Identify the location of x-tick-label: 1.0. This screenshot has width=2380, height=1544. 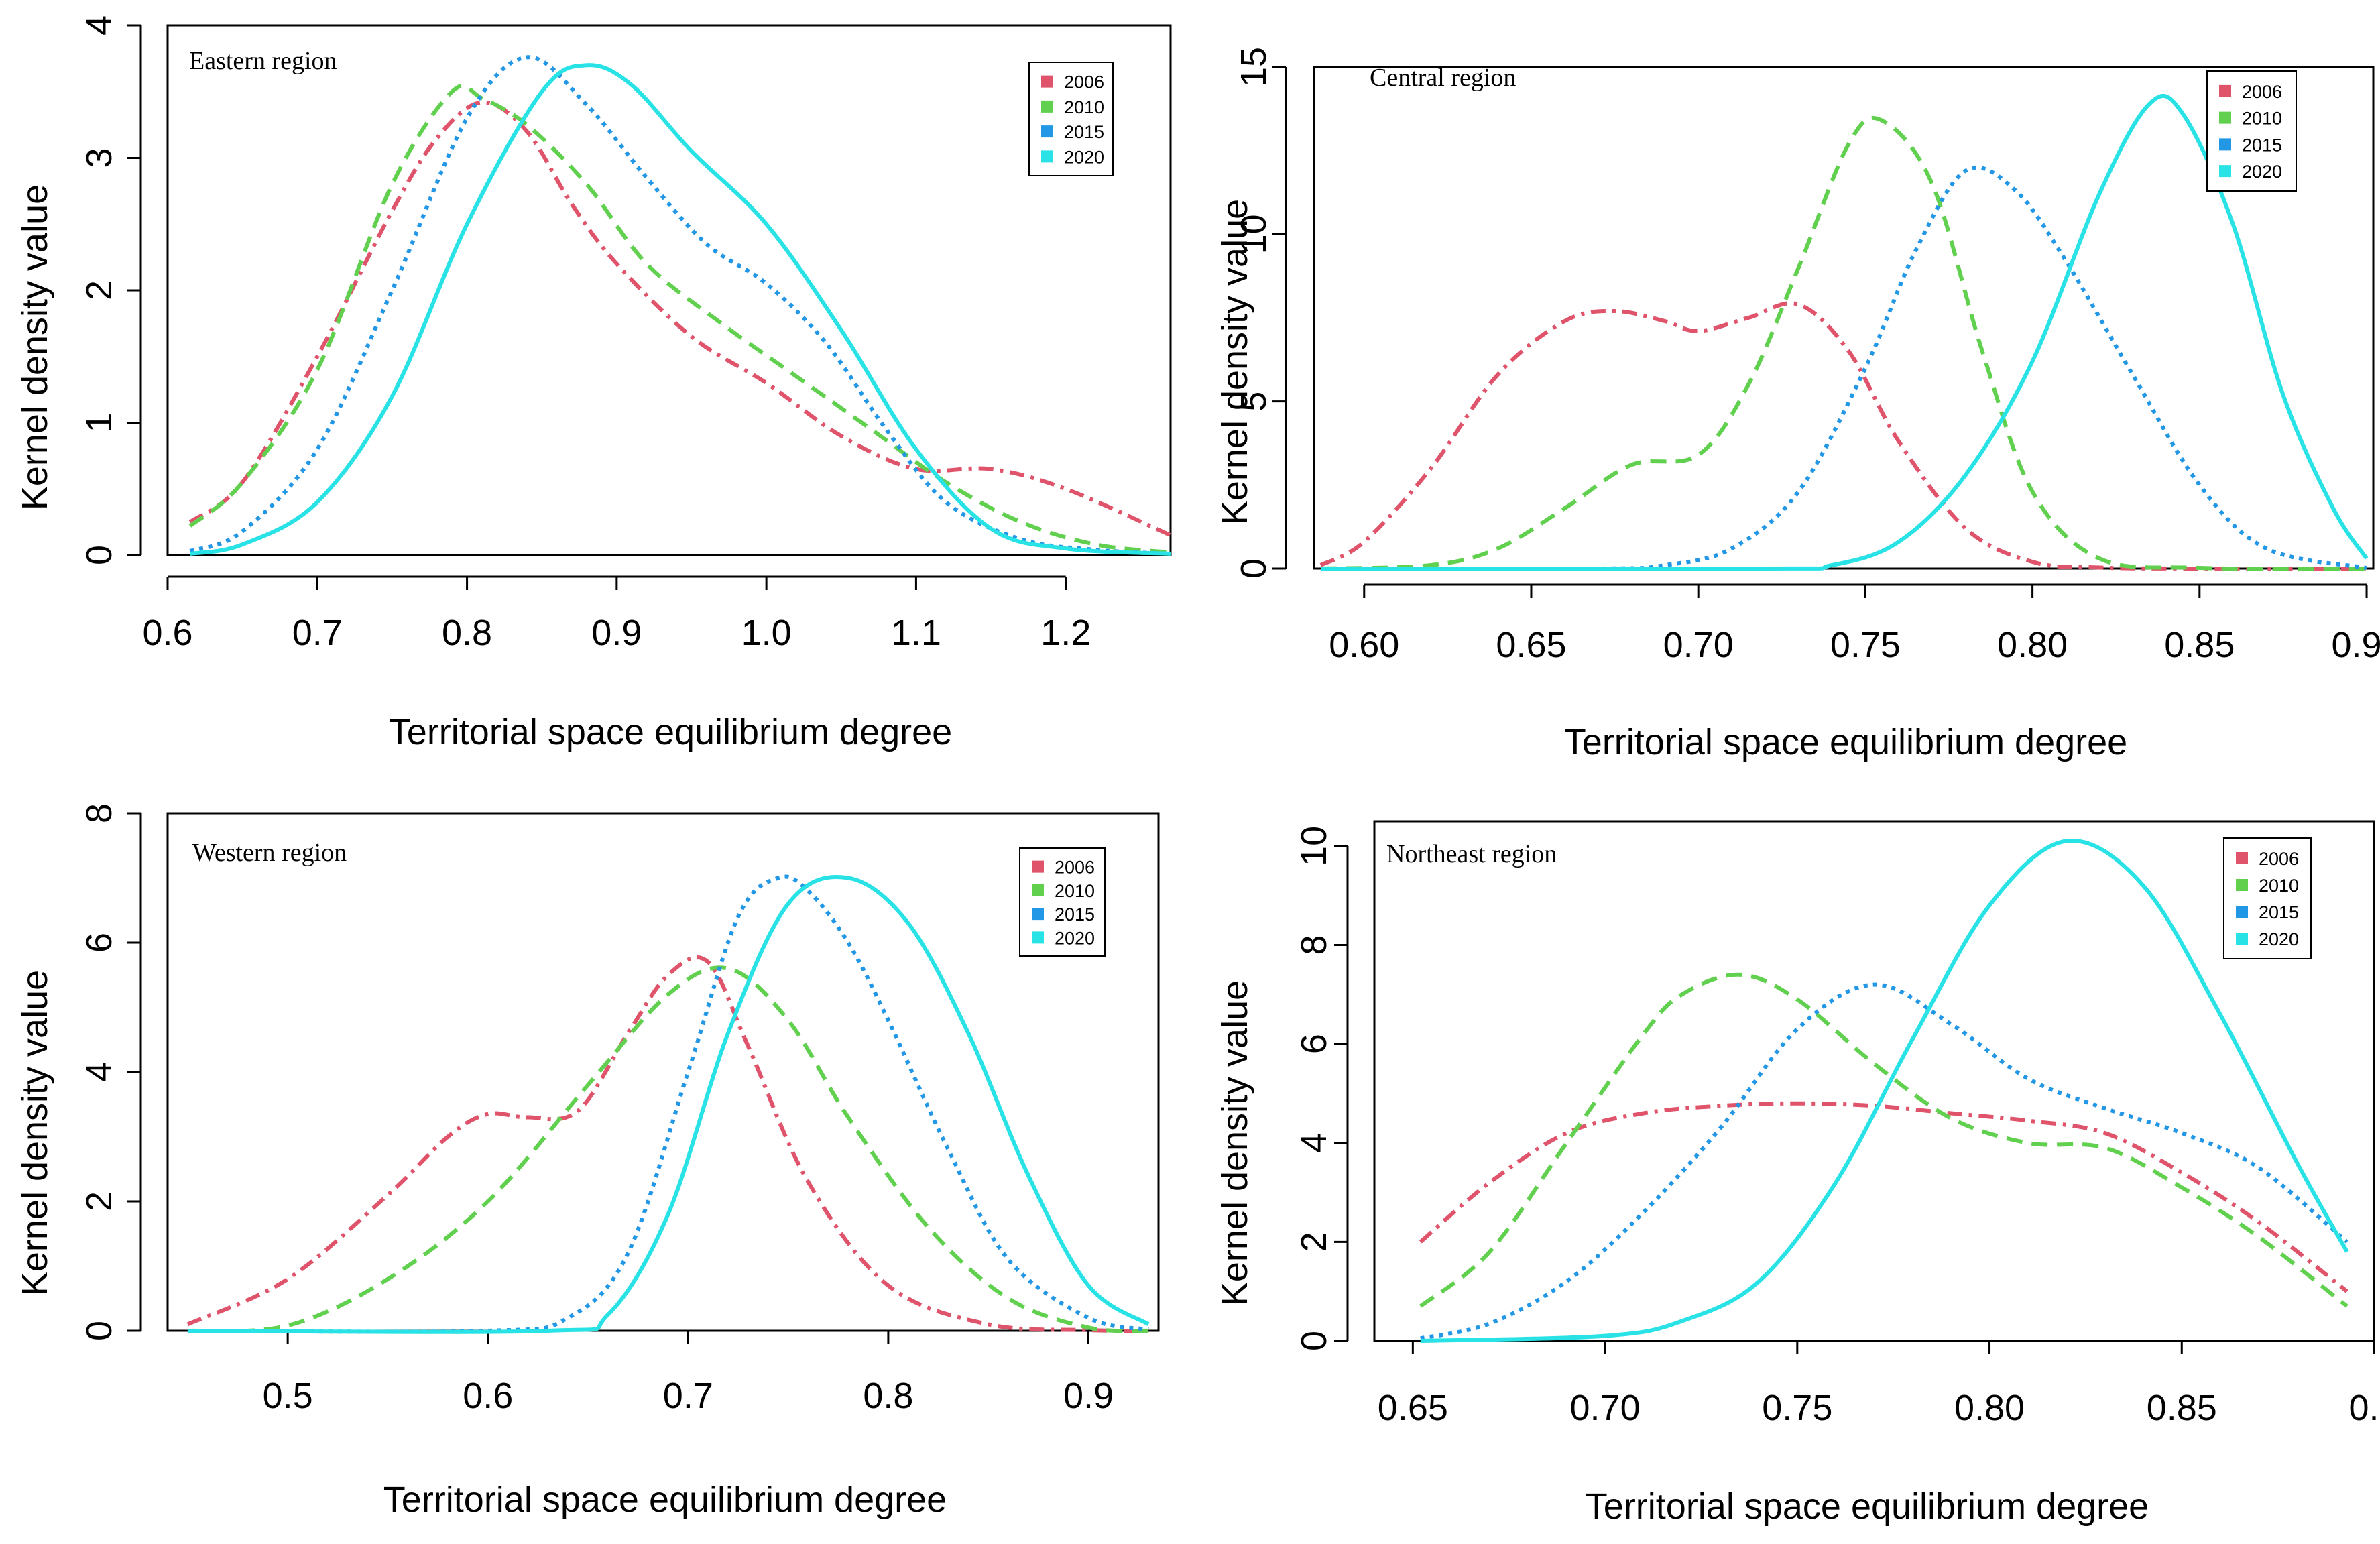
(766, 633).